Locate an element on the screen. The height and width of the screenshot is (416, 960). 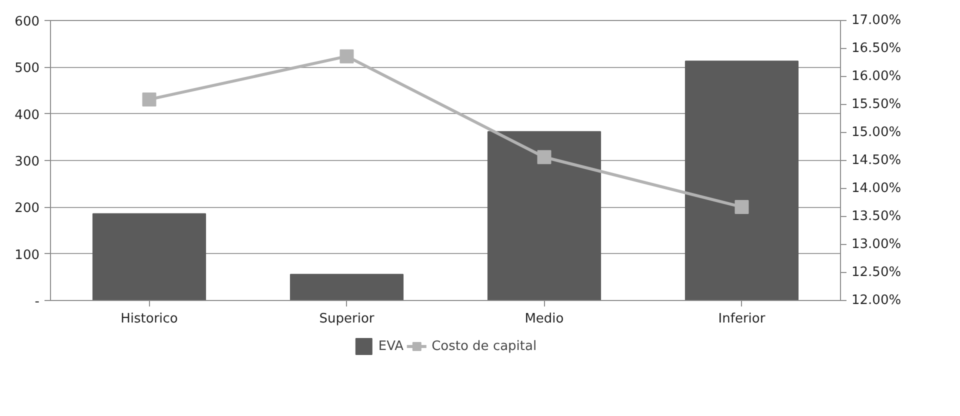
y2-tick-label: 12.50% is located at coordinates (877, 272).